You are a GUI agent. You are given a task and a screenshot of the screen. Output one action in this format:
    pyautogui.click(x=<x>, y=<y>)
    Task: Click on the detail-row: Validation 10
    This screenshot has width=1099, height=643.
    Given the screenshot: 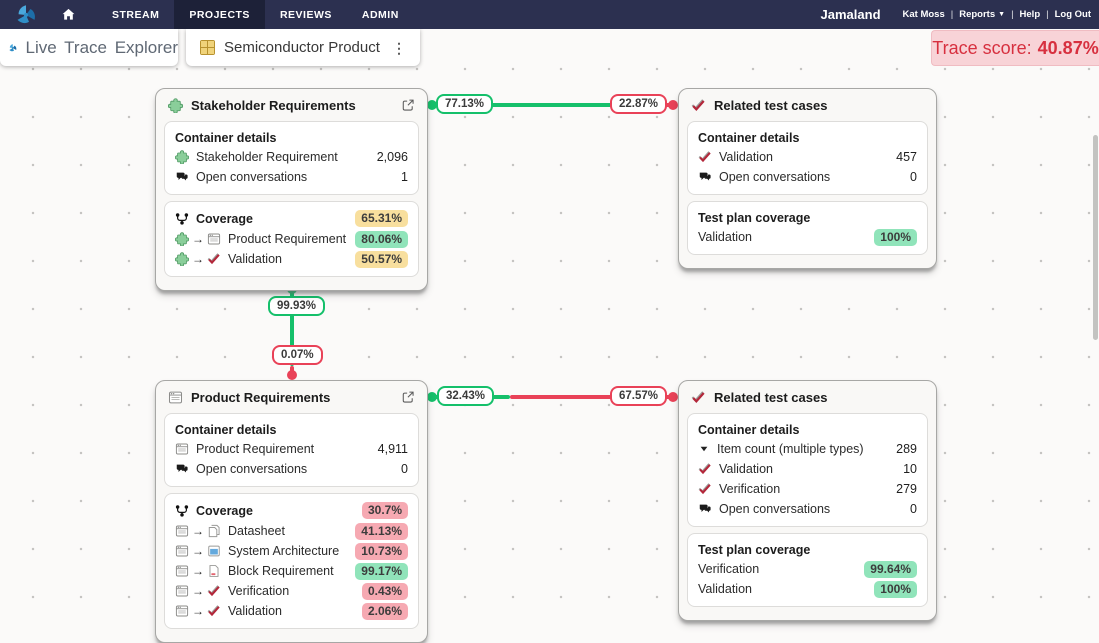 What is the action you would take?
    pyautogui.click(x=807, y=469)
    